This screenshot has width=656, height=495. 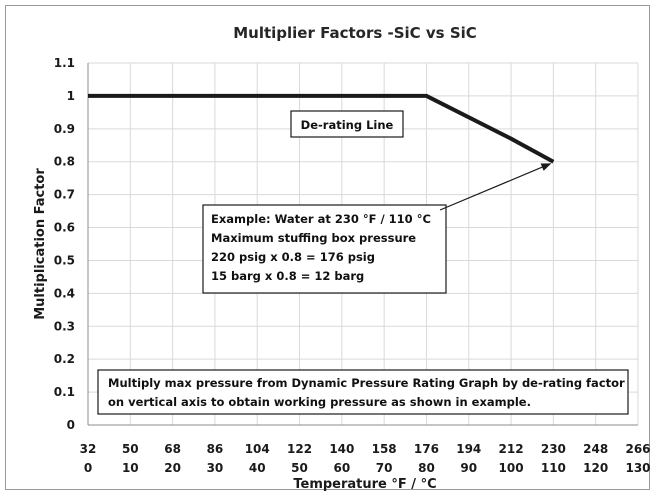 What do you see at coordinates (384, 449) in the screenshot?
I see `x-tick-label-f: 158` at bounding box center [384, 449].